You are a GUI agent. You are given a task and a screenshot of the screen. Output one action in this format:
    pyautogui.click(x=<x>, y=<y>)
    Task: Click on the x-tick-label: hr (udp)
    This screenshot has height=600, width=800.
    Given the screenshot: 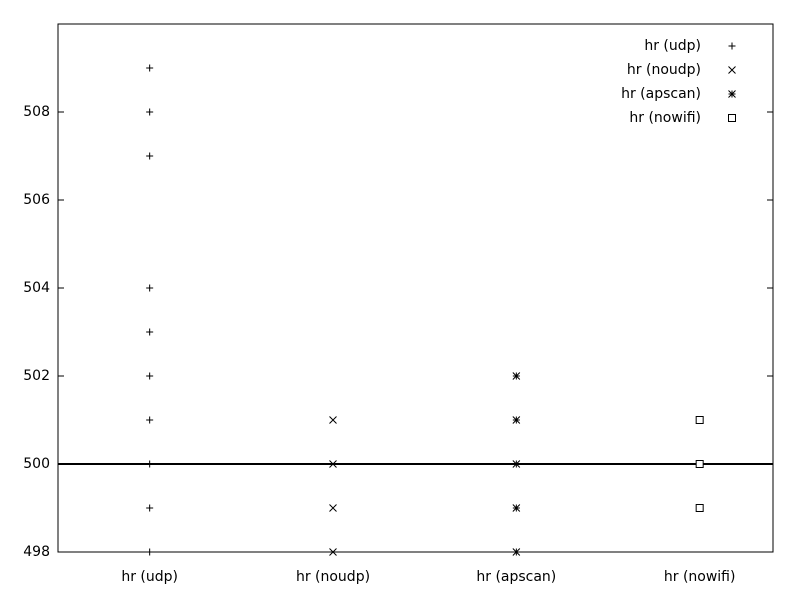 What is the action you would take?
    pyautogui.click(x=149, y=577)
    